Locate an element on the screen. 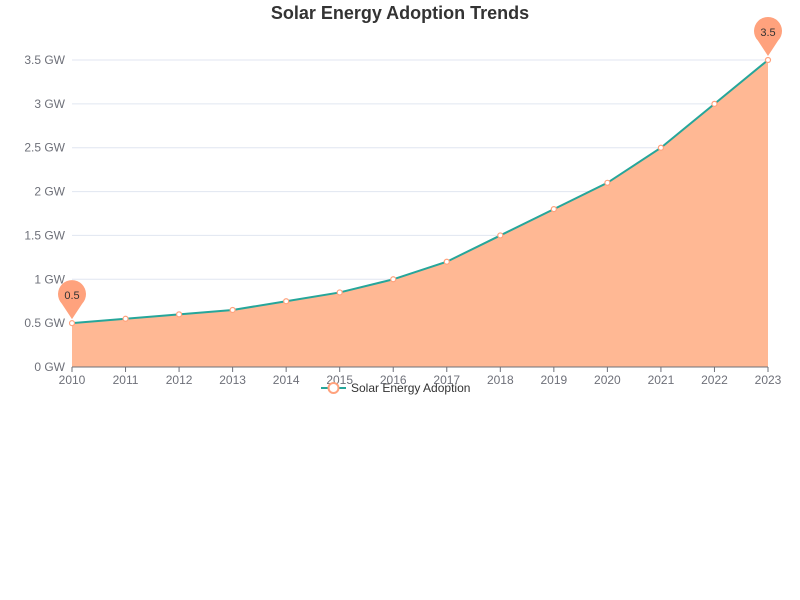  x-tick-label: 2011 is located at coordinates (126, 380).